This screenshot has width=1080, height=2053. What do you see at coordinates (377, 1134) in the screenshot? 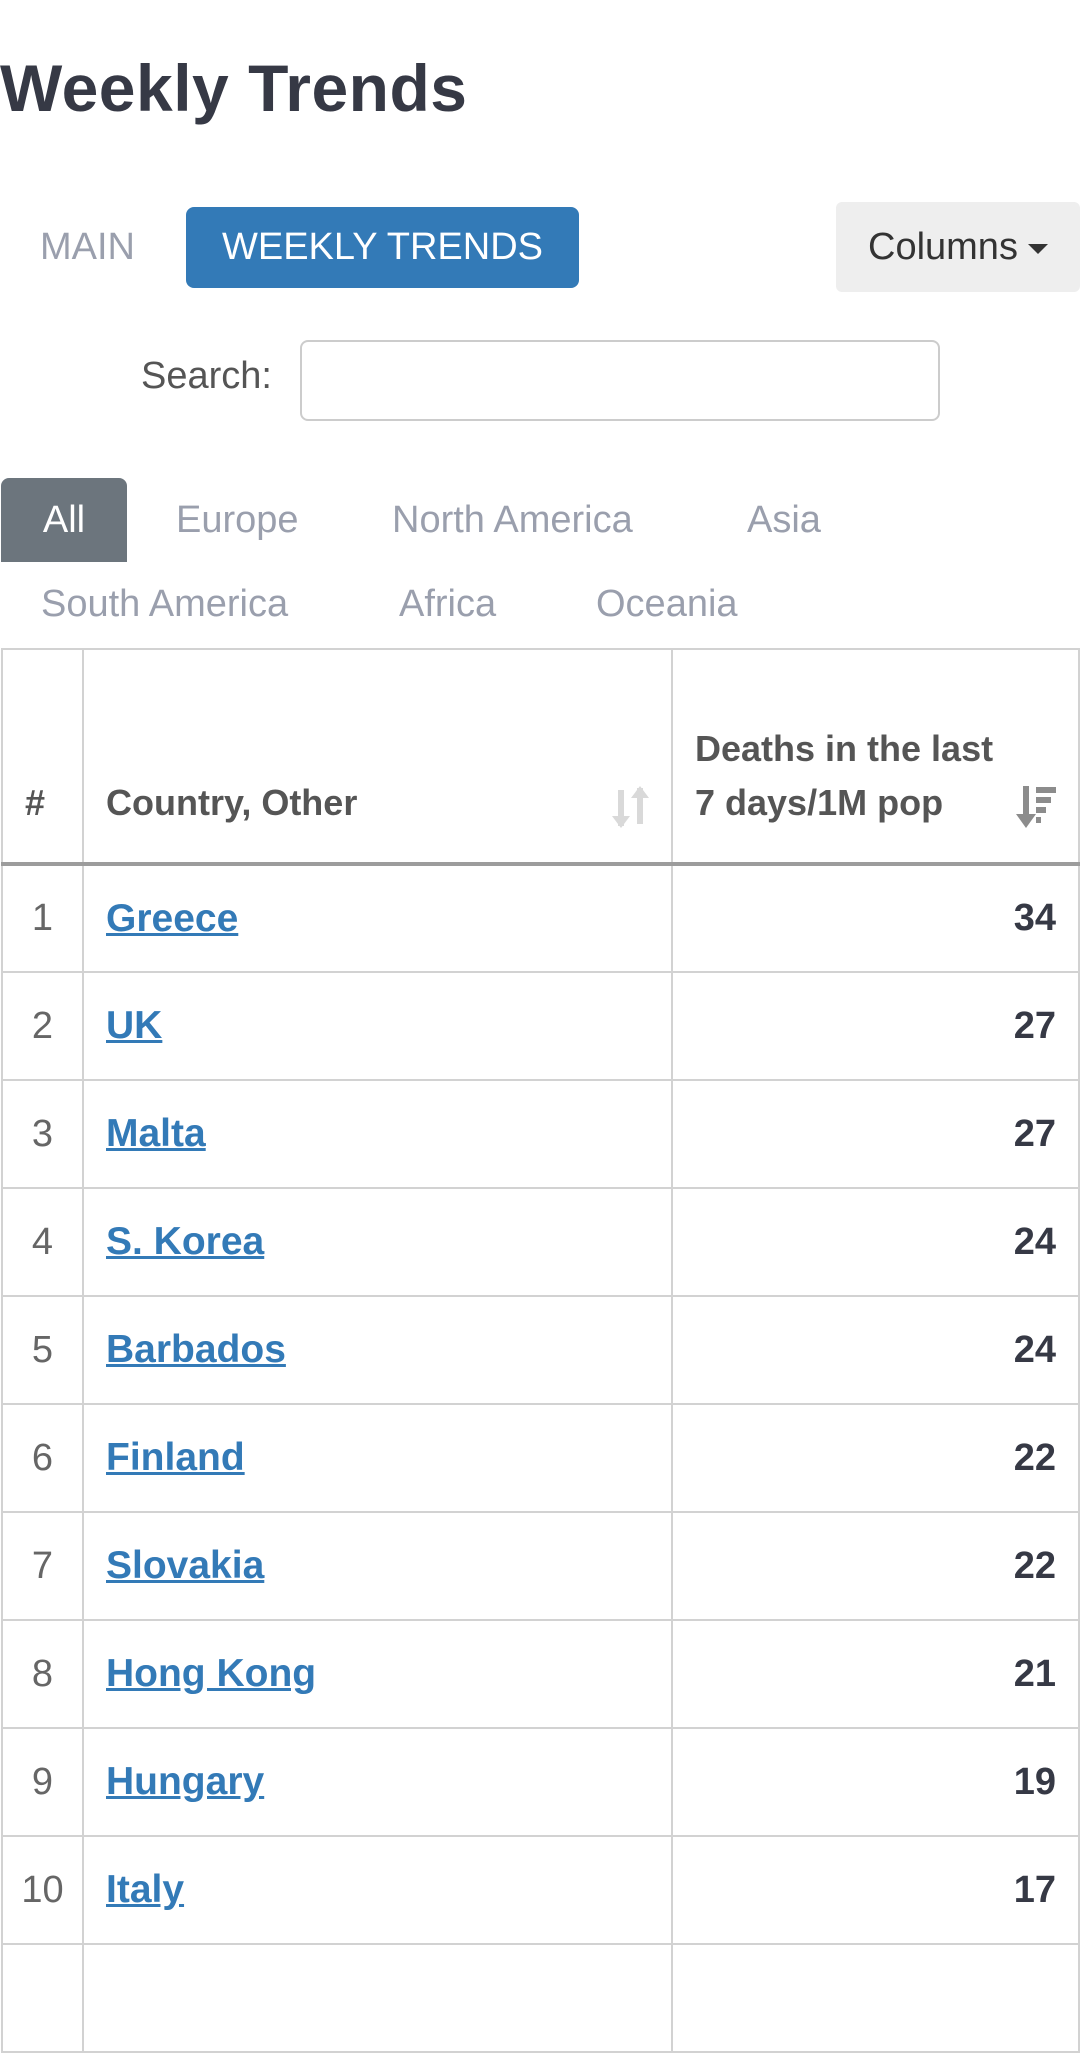
I see `row-country: Malta` at bounding box center [377, 1134].